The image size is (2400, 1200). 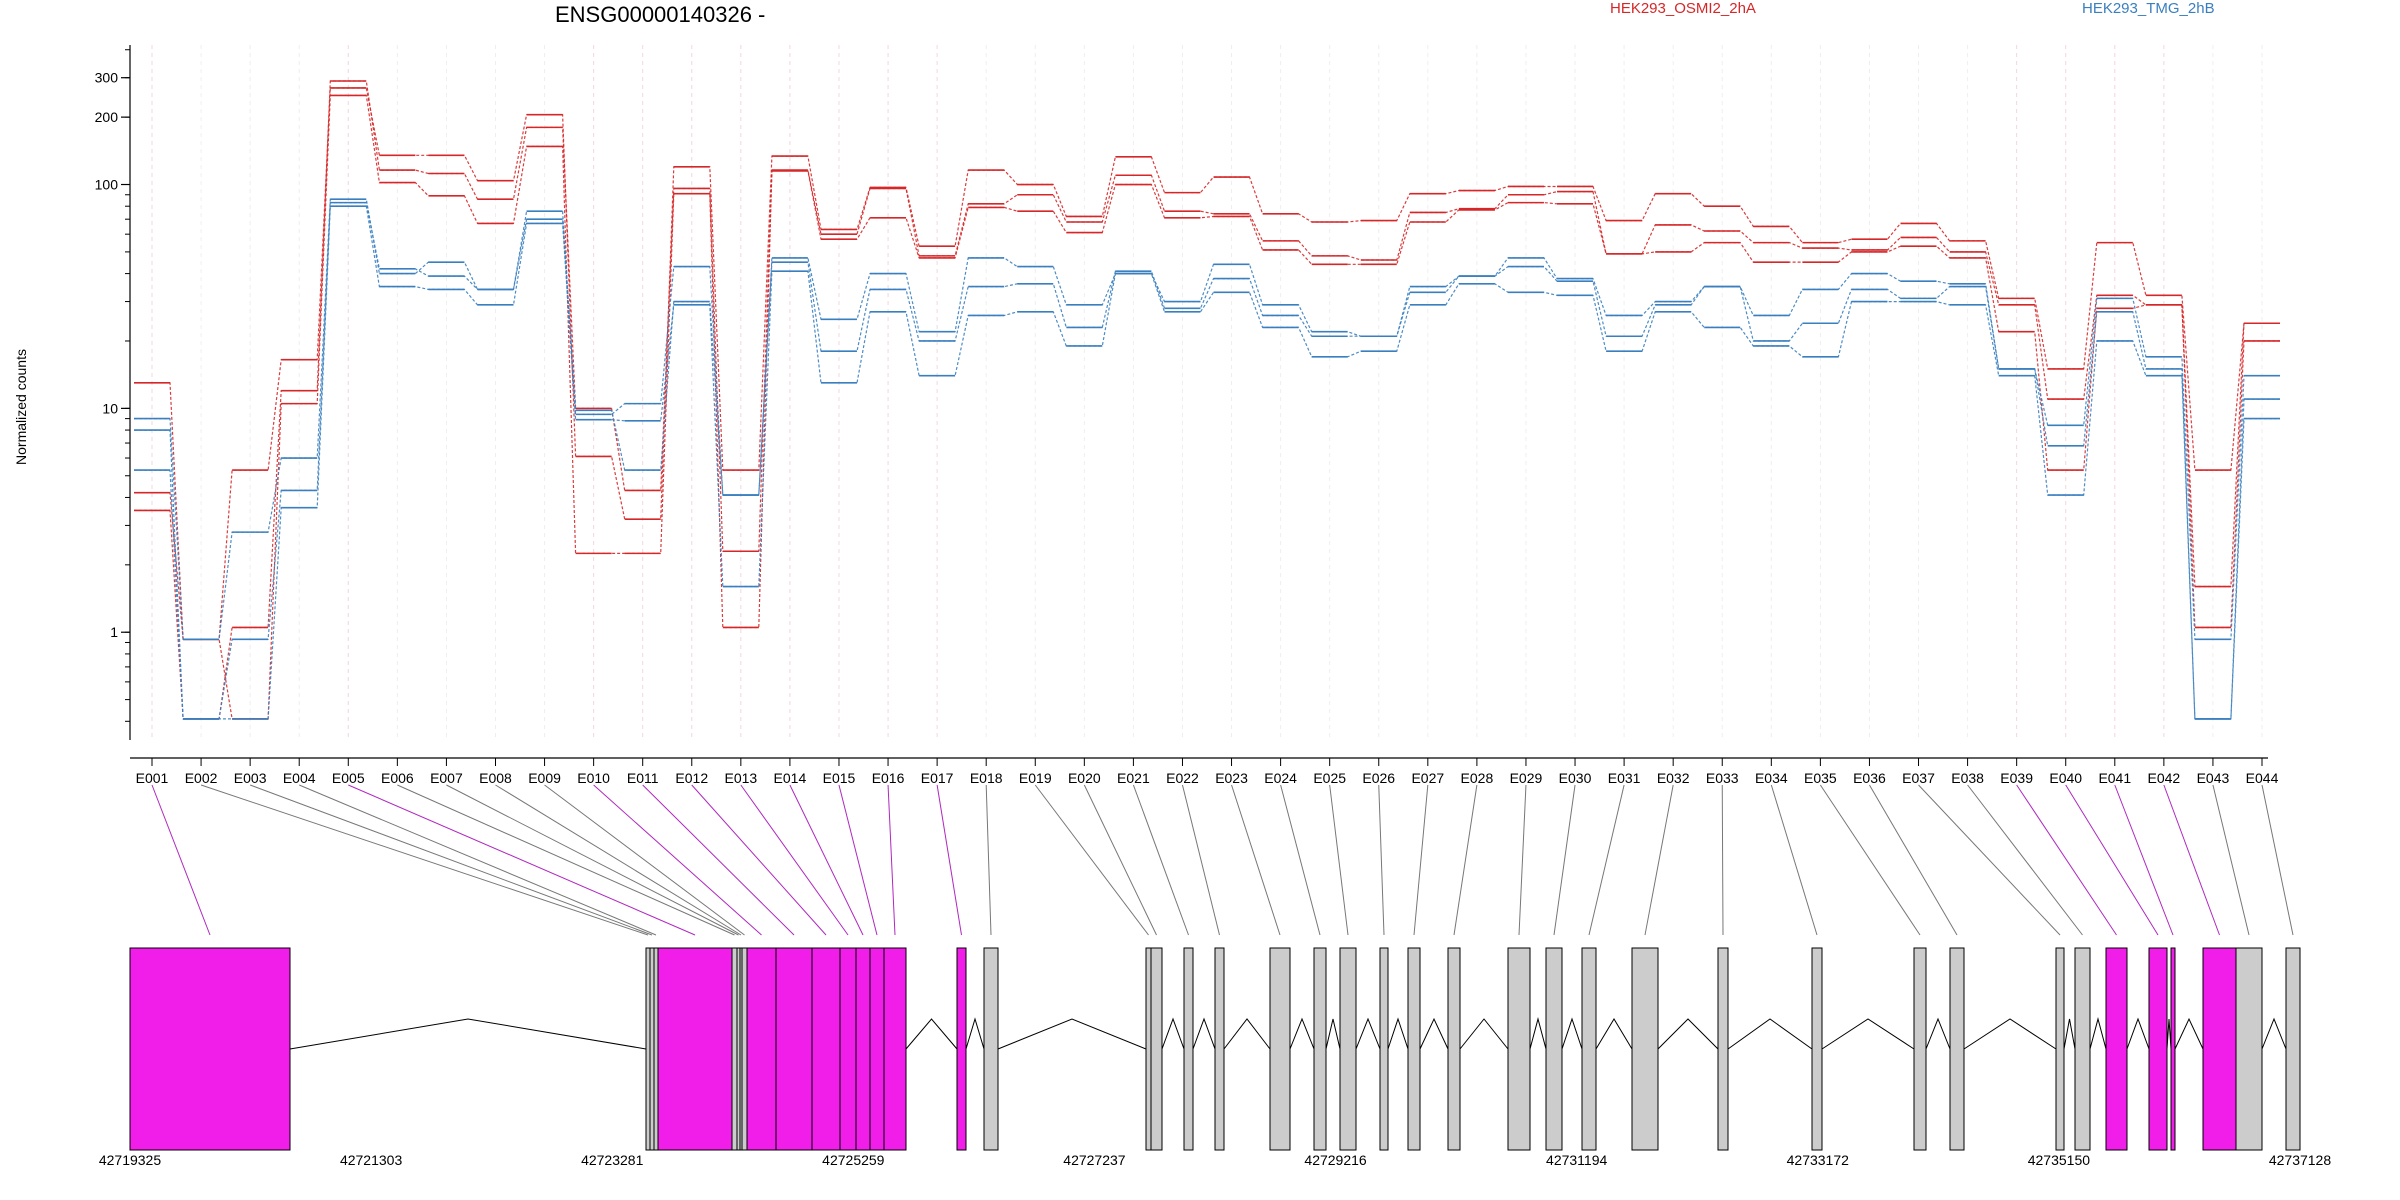 I want to click on intron-e037, so click(x=2069, y=1034).